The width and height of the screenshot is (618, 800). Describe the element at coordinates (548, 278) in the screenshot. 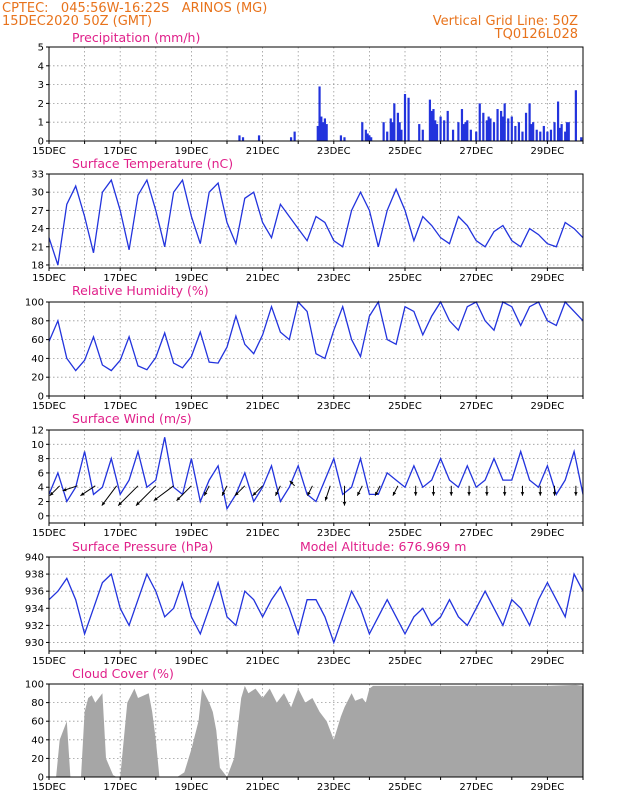

I see `temp-xtick-label: 29DEC` at that location.